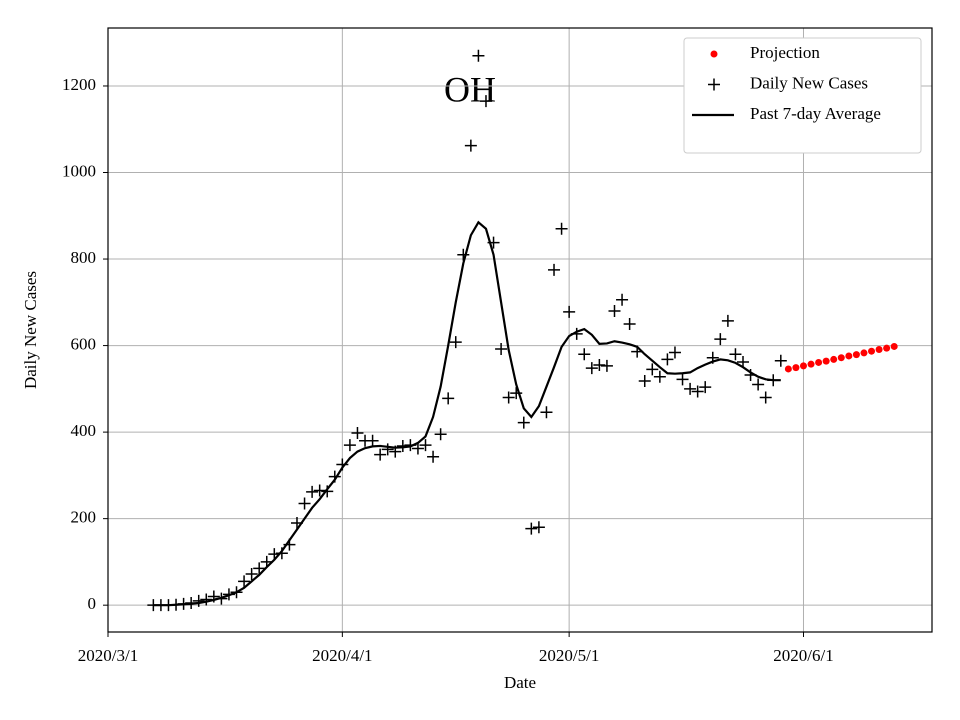 This screenshot has width=960, height=720. I want to click on legend-label: Daily New Cases, so click(809, 82).